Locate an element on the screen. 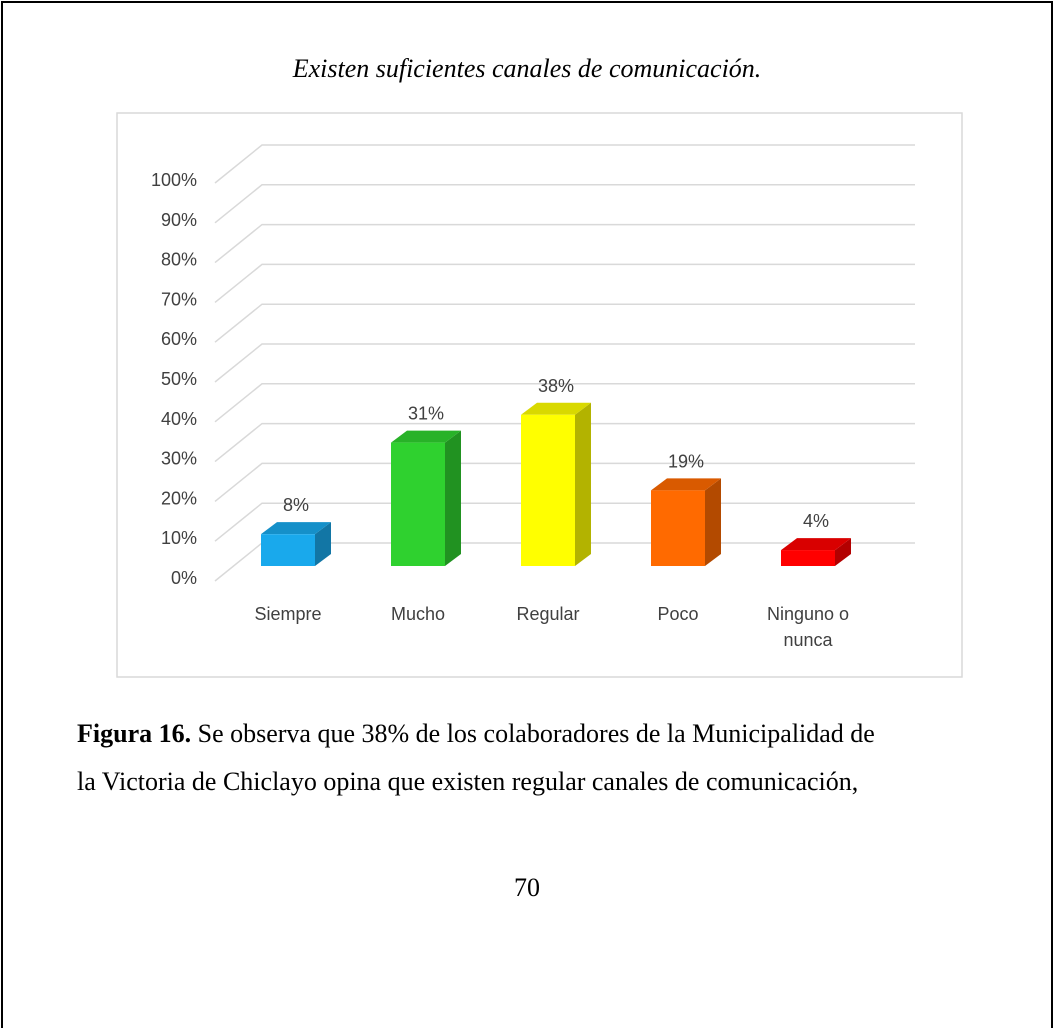 The width and height of the screenshot is (1054, 1028). y-tick-label: 40% is located at coordinates (179, 419).